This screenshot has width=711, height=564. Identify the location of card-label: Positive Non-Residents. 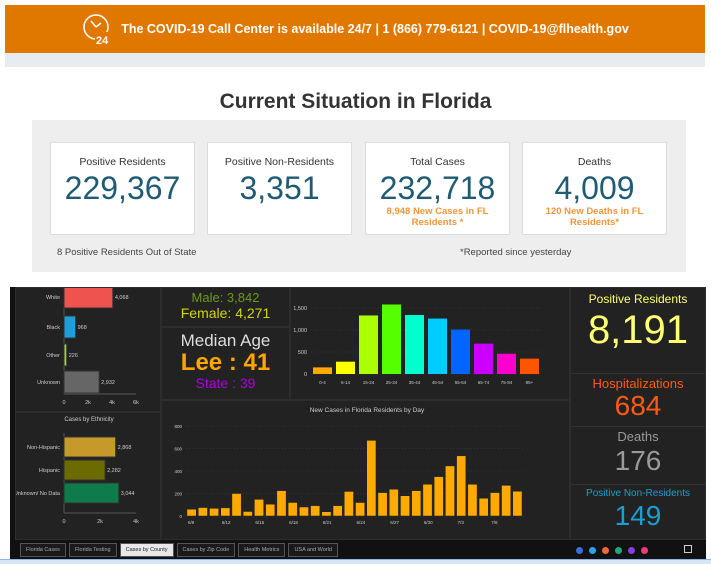
(279, 162).